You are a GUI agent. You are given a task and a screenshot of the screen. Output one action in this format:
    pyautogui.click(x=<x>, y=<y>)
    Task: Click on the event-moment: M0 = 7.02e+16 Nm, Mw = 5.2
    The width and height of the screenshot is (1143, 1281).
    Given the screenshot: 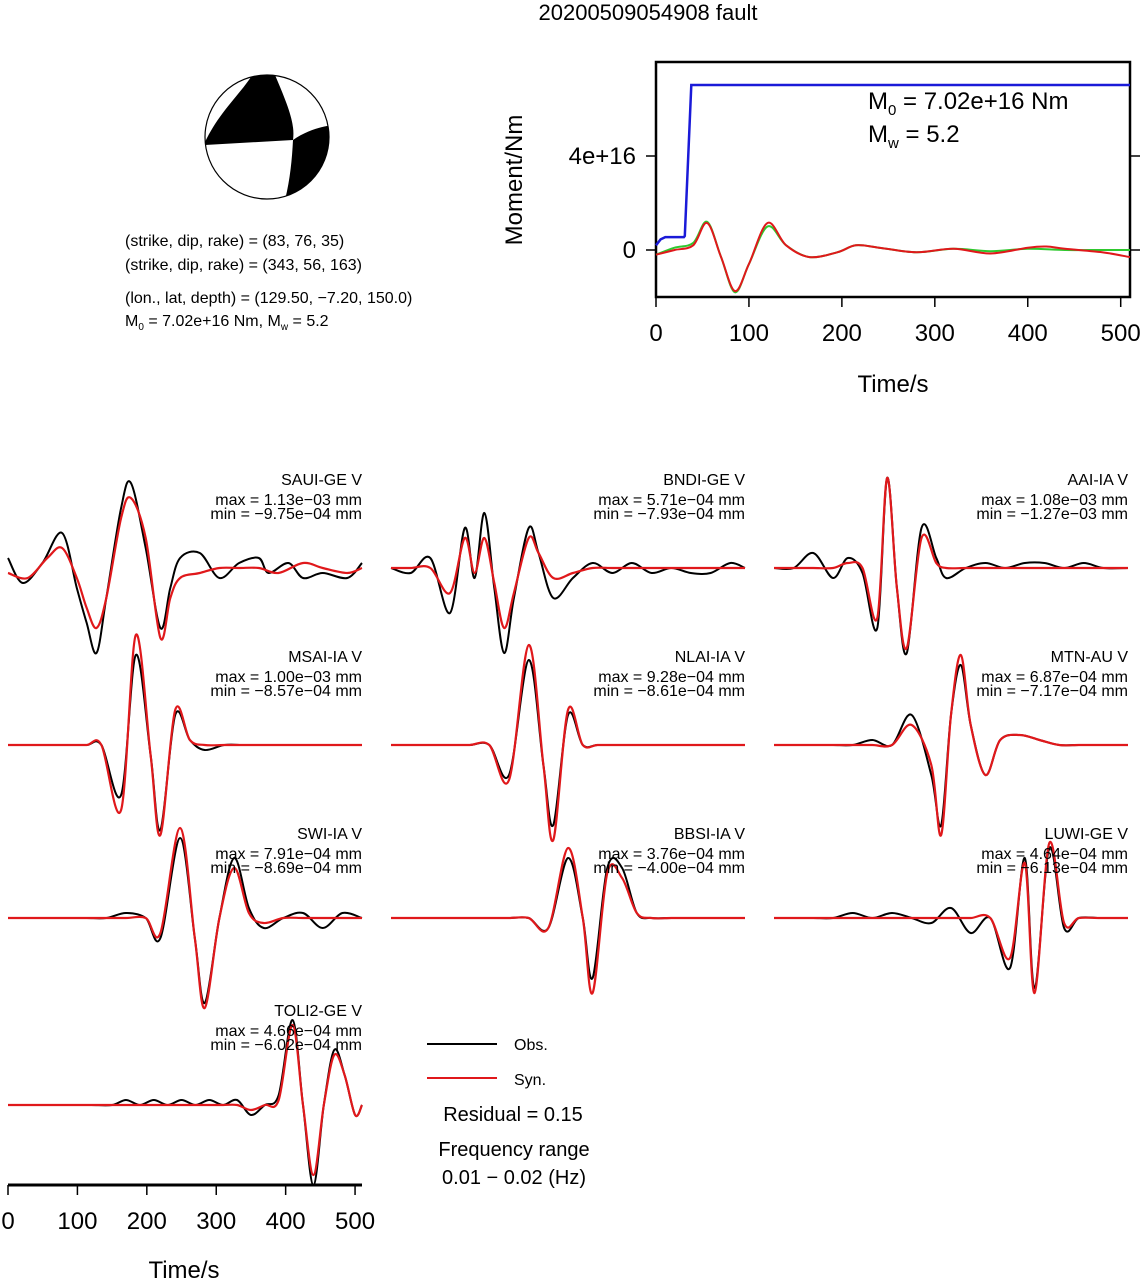 What is the action you would take?
    pyautogui.click(x=227, y=323)
    